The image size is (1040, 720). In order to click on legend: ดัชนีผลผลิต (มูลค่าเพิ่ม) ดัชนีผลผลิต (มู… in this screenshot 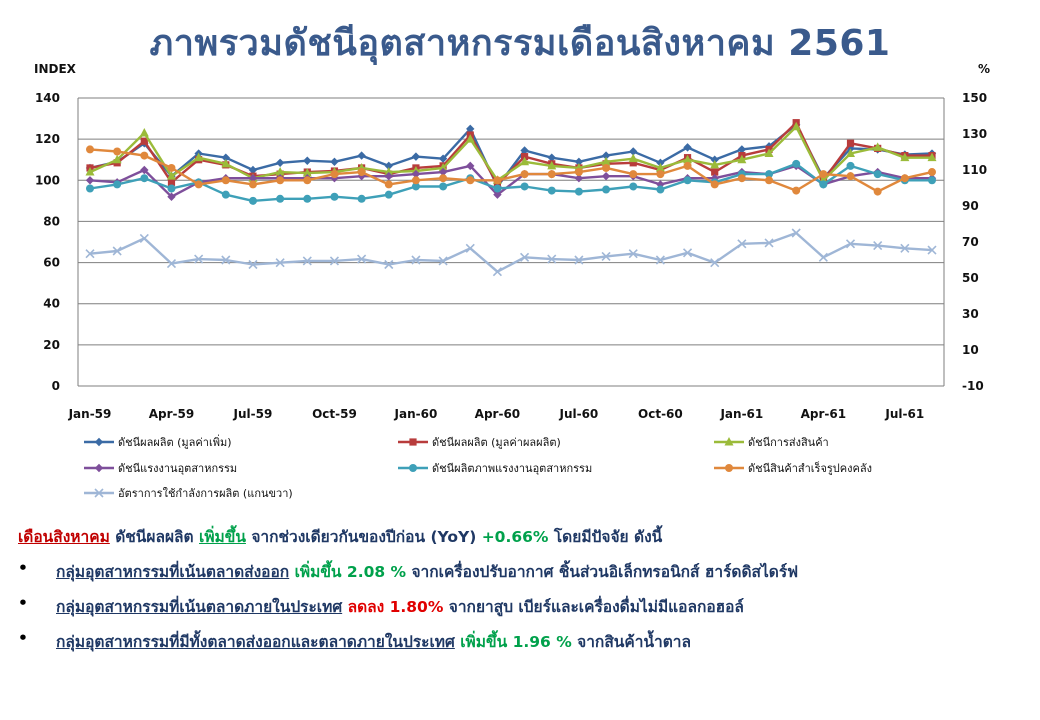, I will do `click(478, 467)`.